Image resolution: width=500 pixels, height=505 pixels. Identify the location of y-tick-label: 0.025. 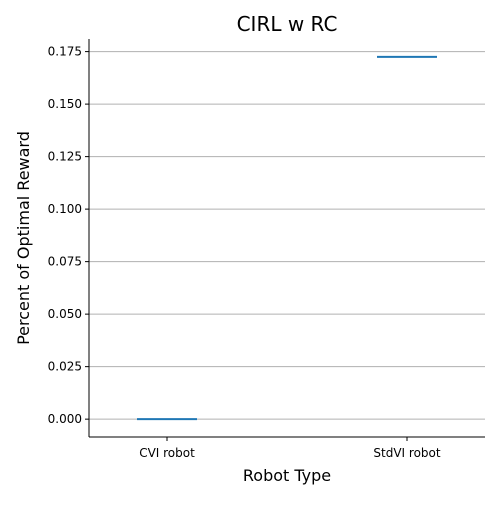
(65, 367).